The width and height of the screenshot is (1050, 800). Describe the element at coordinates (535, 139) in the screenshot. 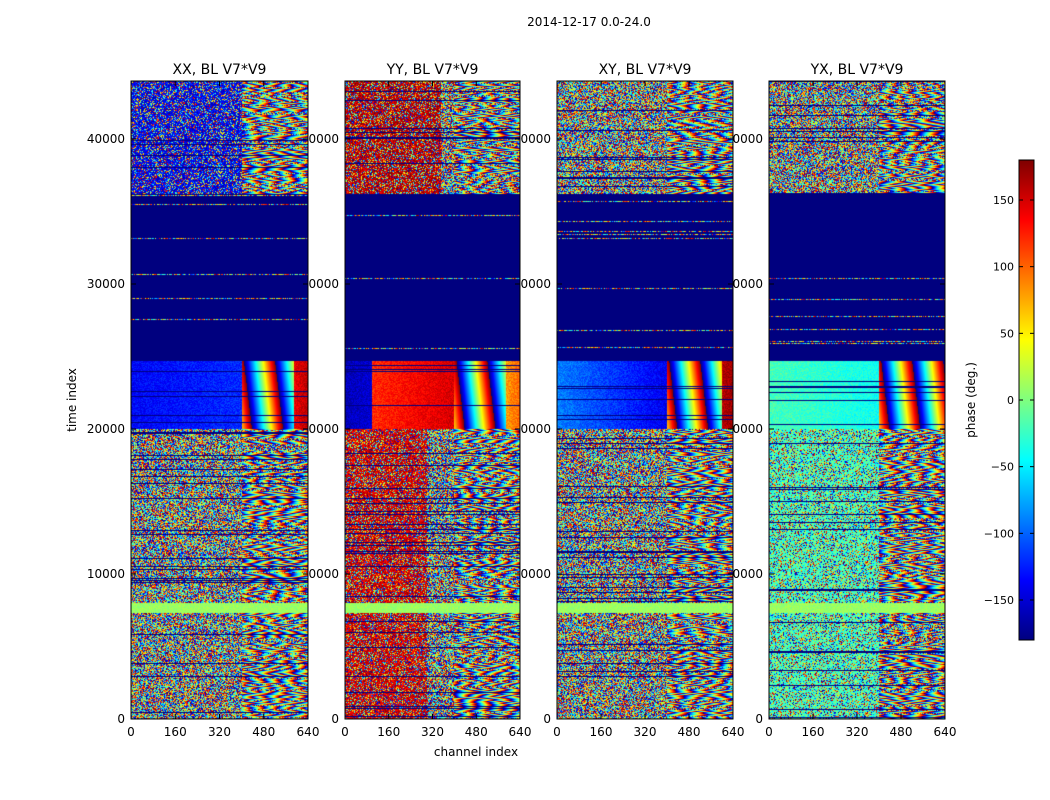

I see `y-tick-label-3-4: 0000` at that location.